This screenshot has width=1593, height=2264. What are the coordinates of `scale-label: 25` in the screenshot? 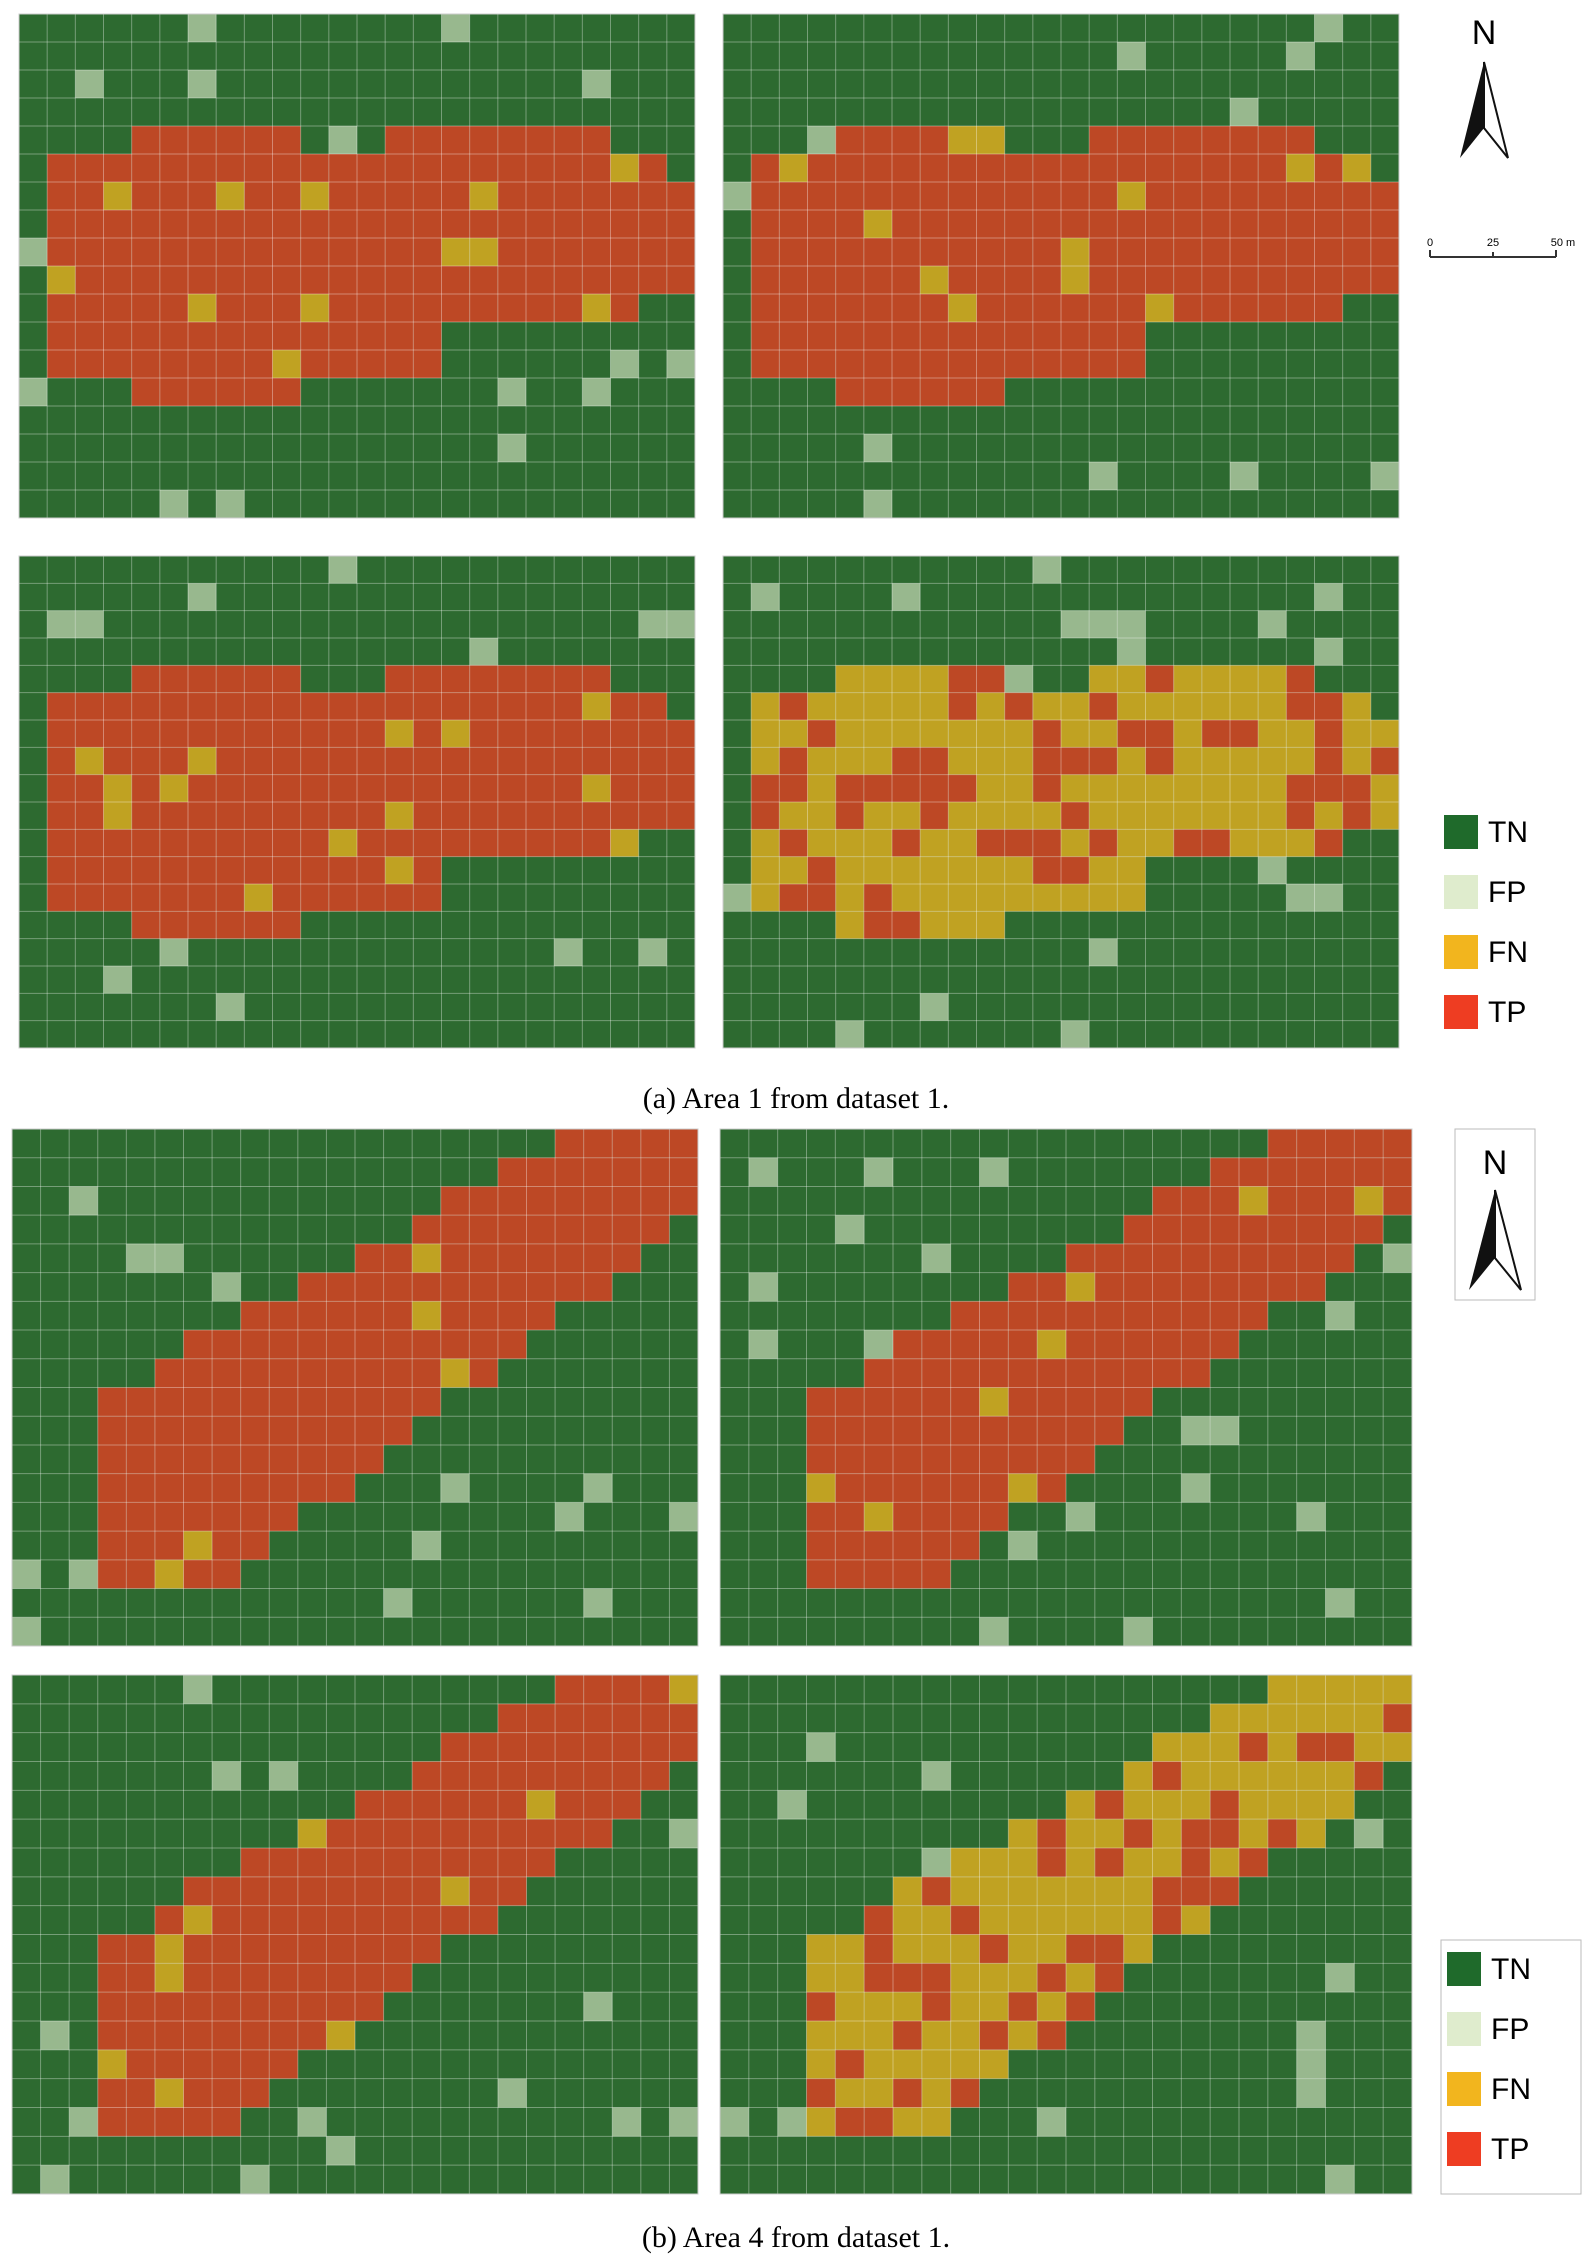 It's located at (1493, 243).